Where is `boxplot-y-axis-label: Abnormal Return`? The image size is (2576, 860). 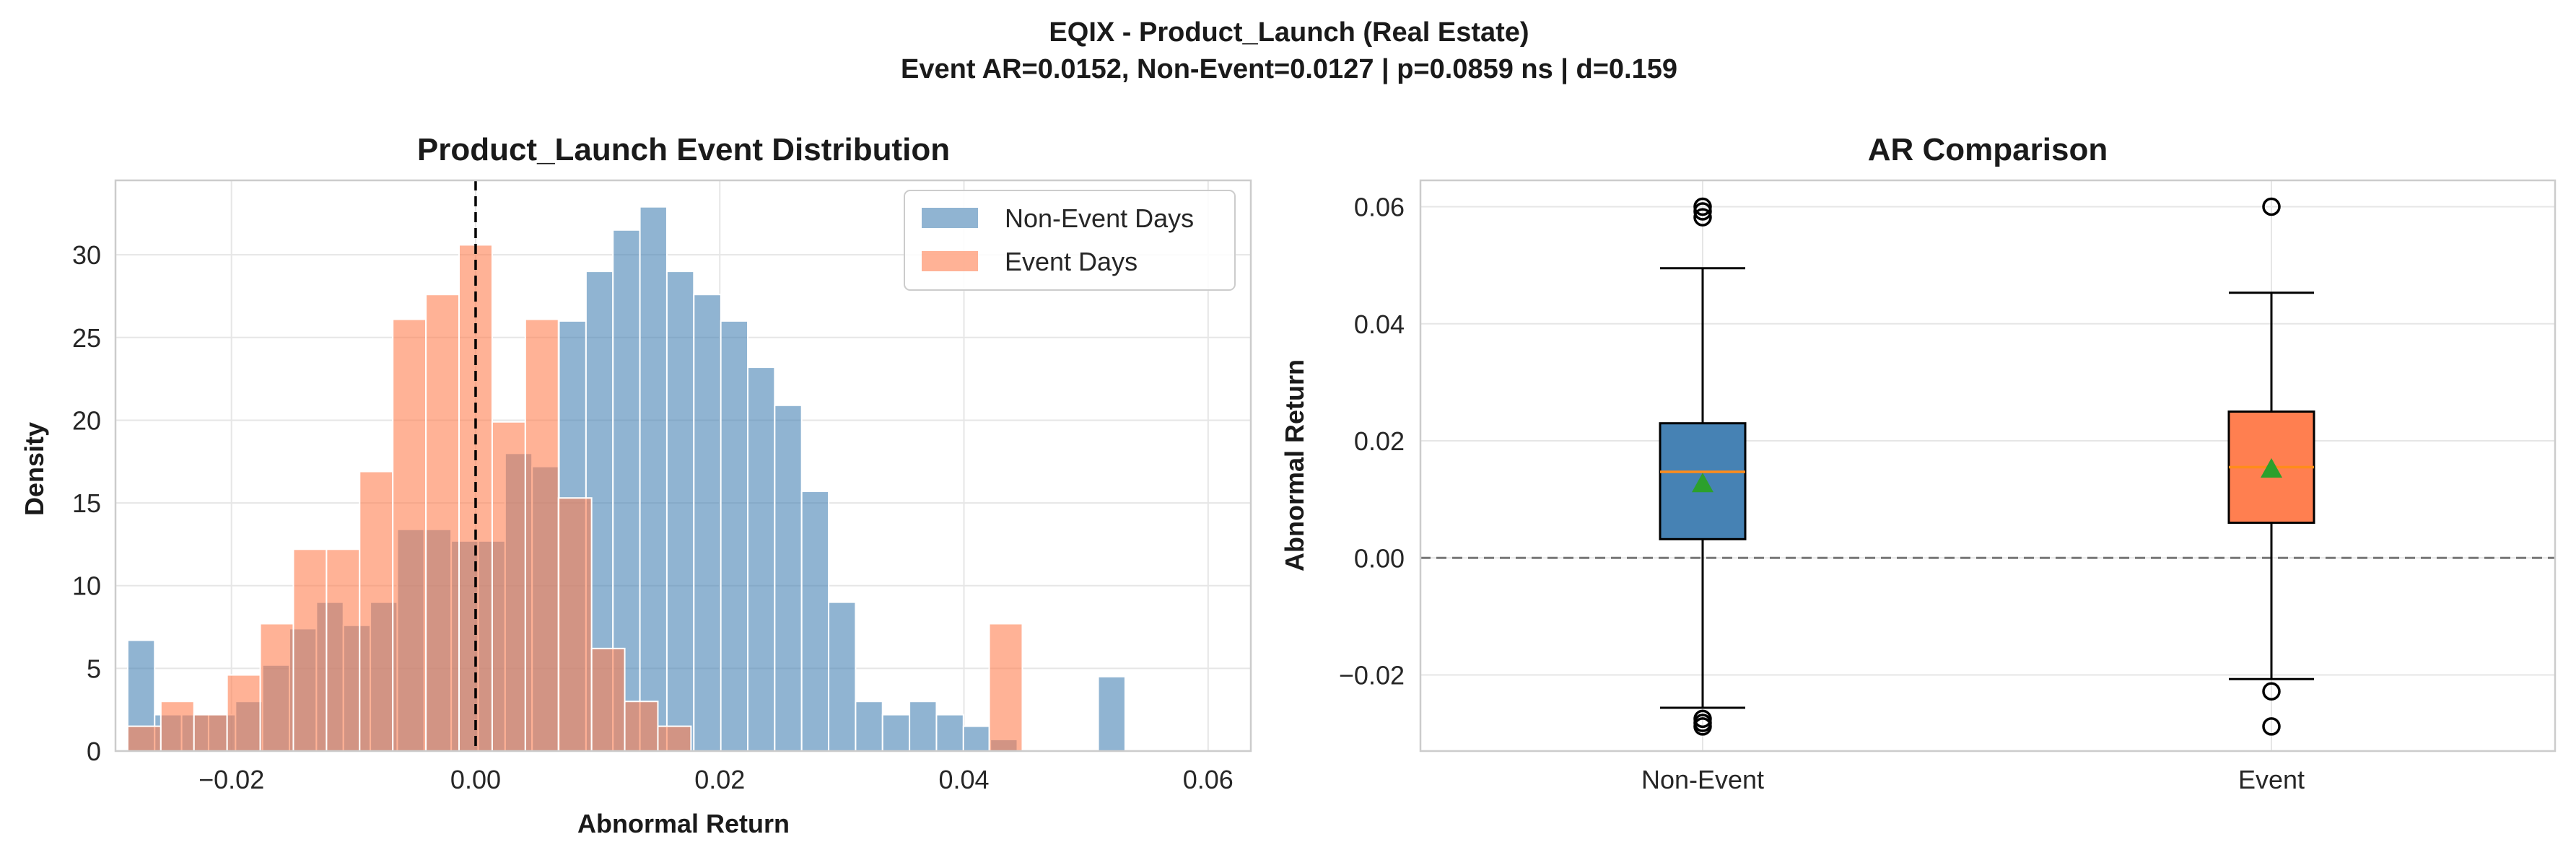 boxplot-y-axis-label: Abnormal Return is located at coordinates (1294, 465).